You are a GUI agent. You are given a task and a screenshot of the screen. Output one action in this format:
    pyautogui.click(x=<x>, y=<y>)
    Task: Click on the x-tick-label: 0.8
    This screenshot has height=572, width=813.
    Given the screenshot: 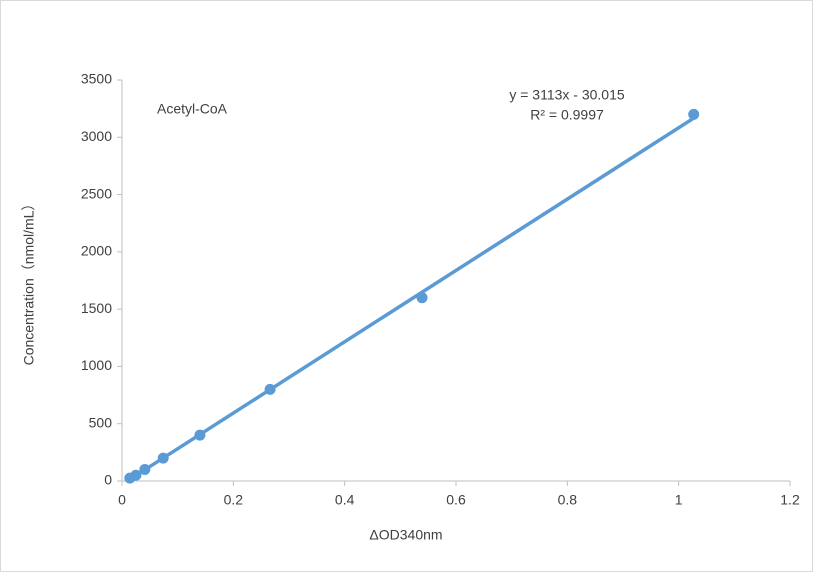 What is the action you would take?
    pyautogui.click(x=568, y=500)
    